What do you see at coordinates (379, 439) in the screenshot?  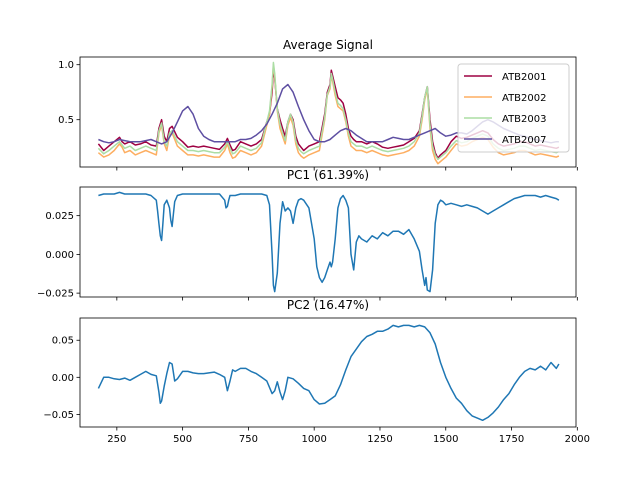 I see `x-tick-label: 1250` at bounding box center [379, 439].